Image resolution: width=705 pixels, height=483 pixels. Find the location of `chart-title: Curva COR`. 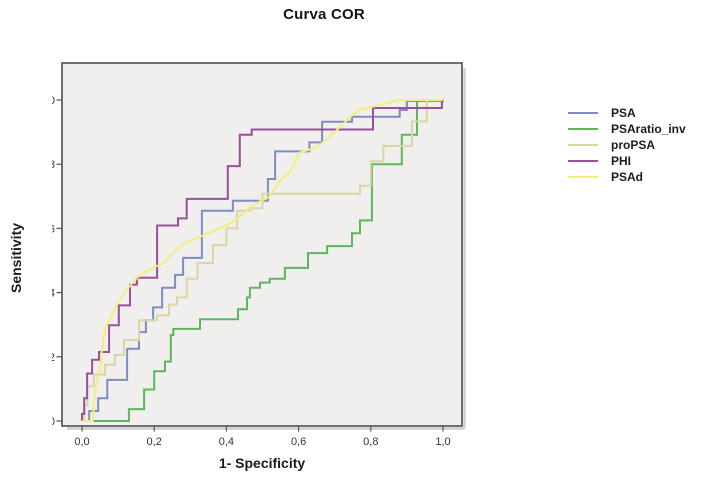

chart-title: Curva COR is located at coordinates (324, 14).